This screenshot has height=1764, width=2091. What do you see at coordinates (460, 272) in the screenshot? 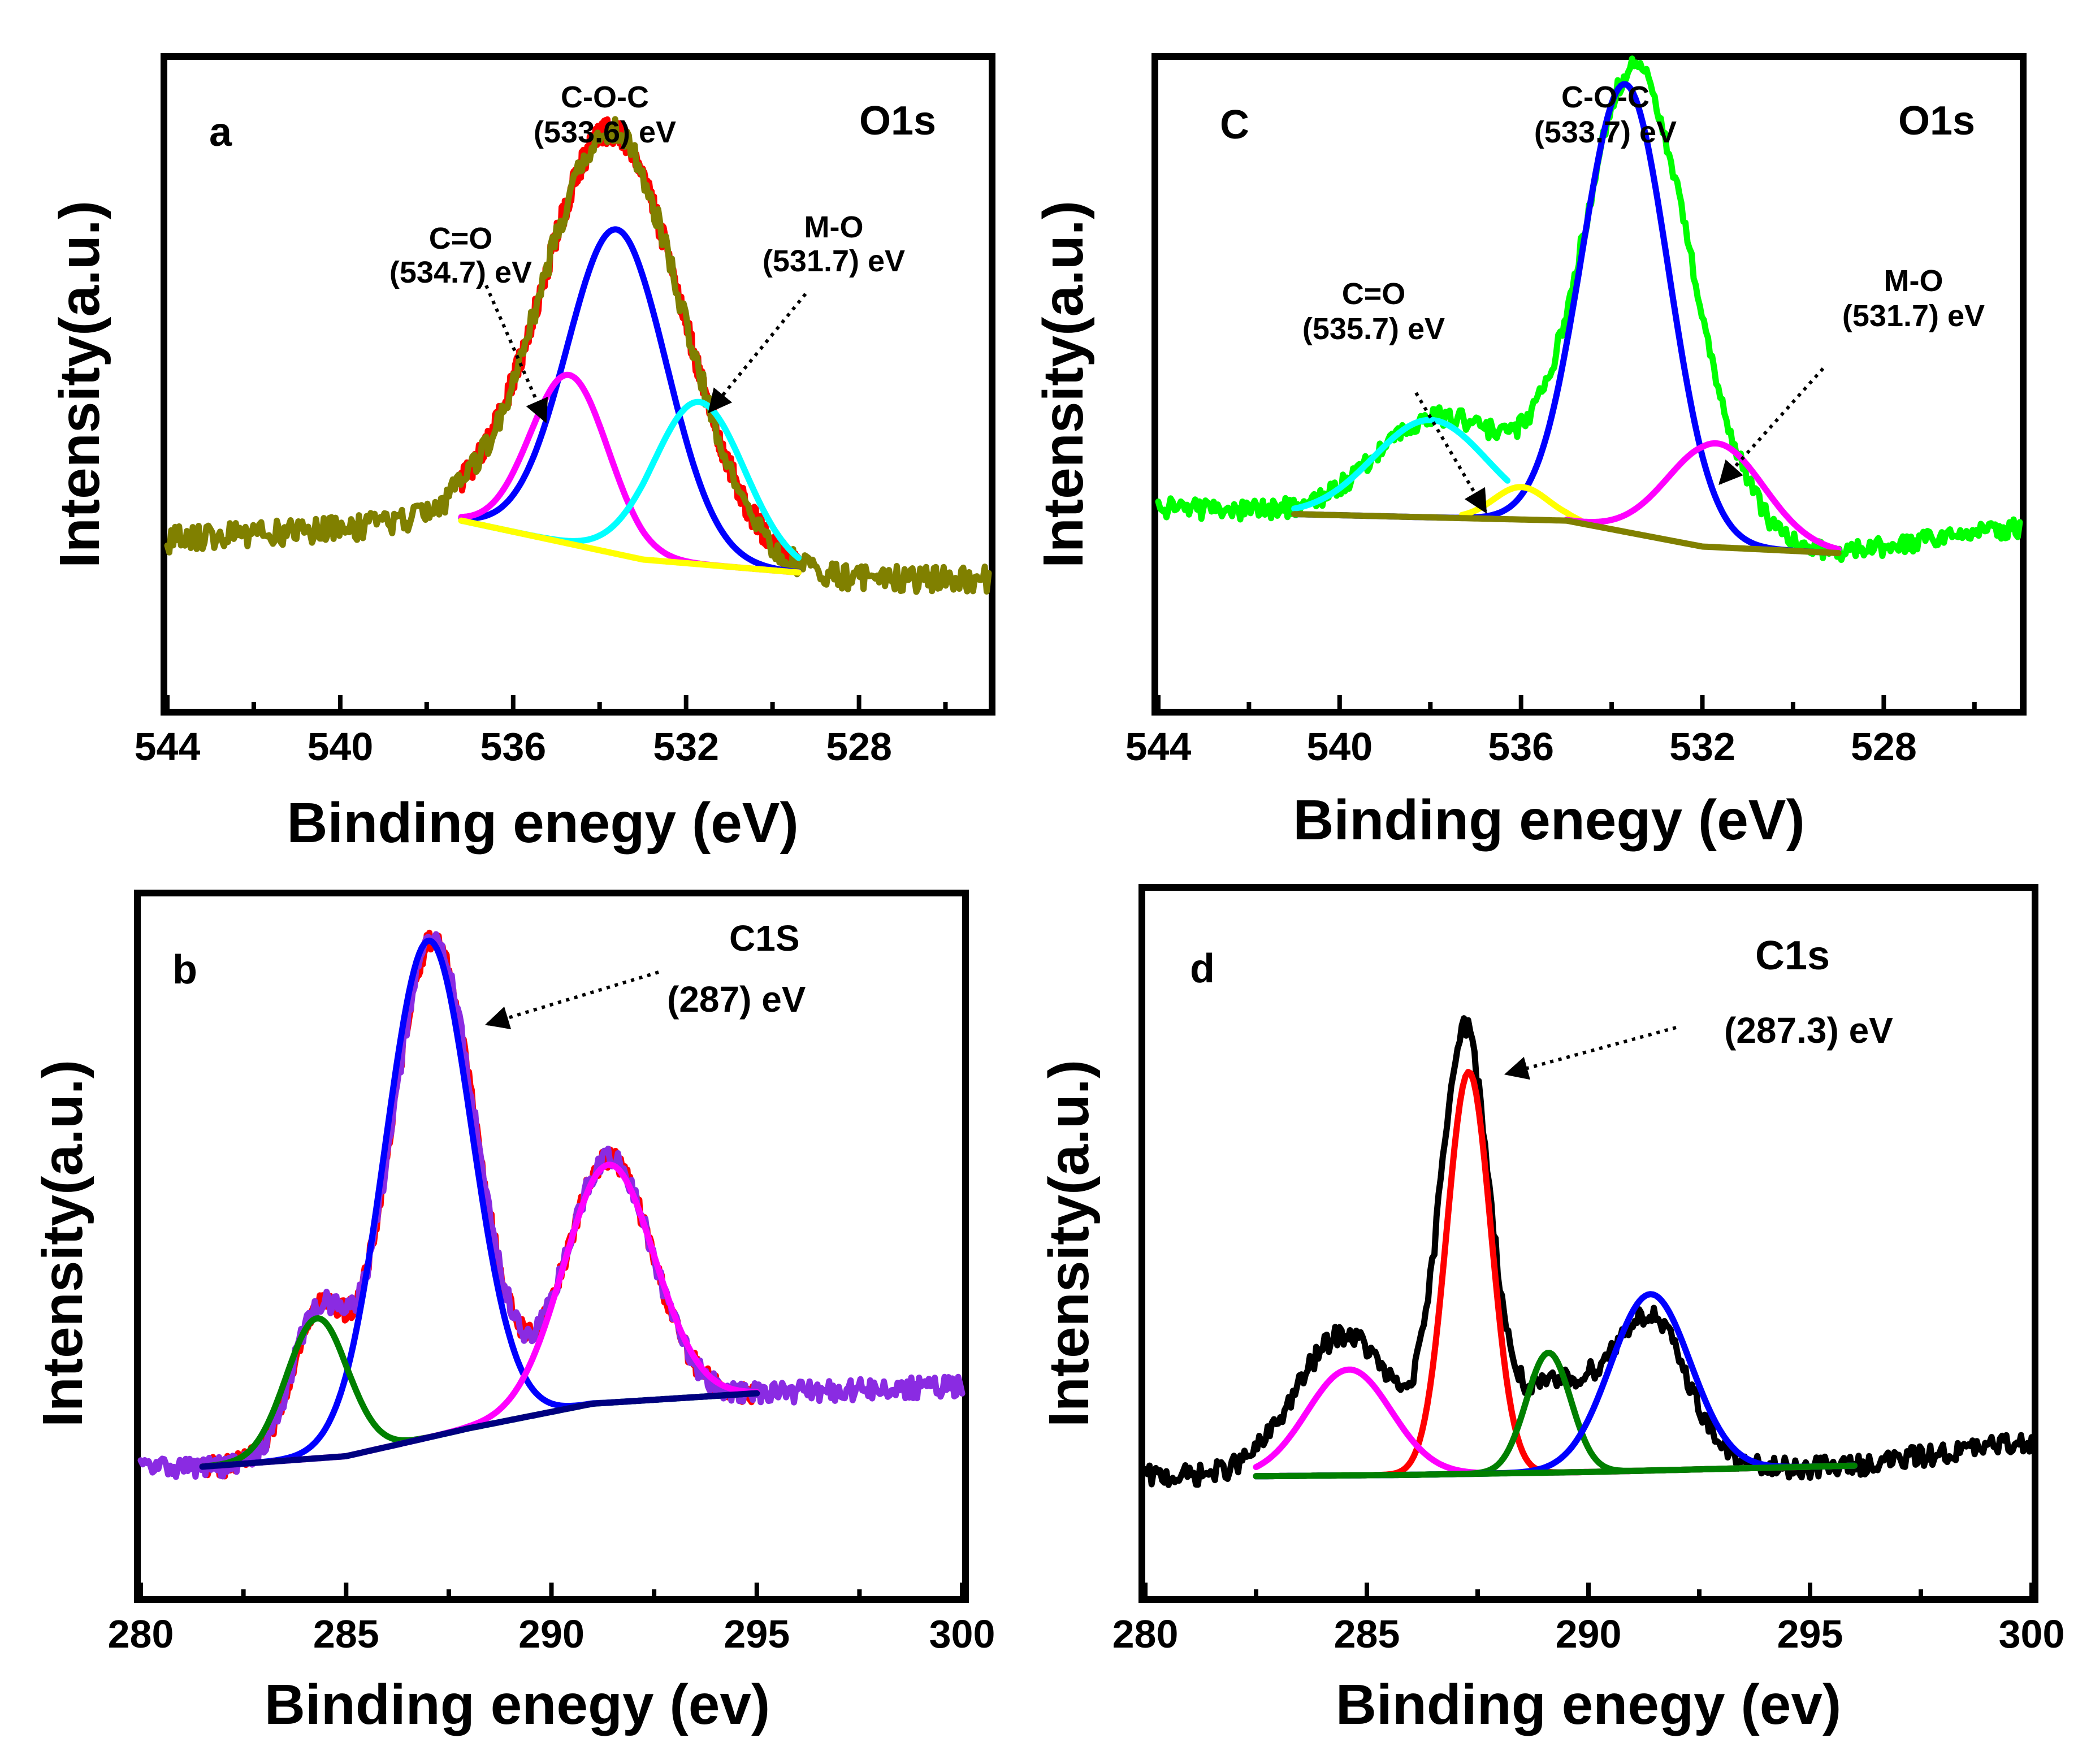
I see `annotation-value: (534.7) eV` at bounding box center [460, 272].